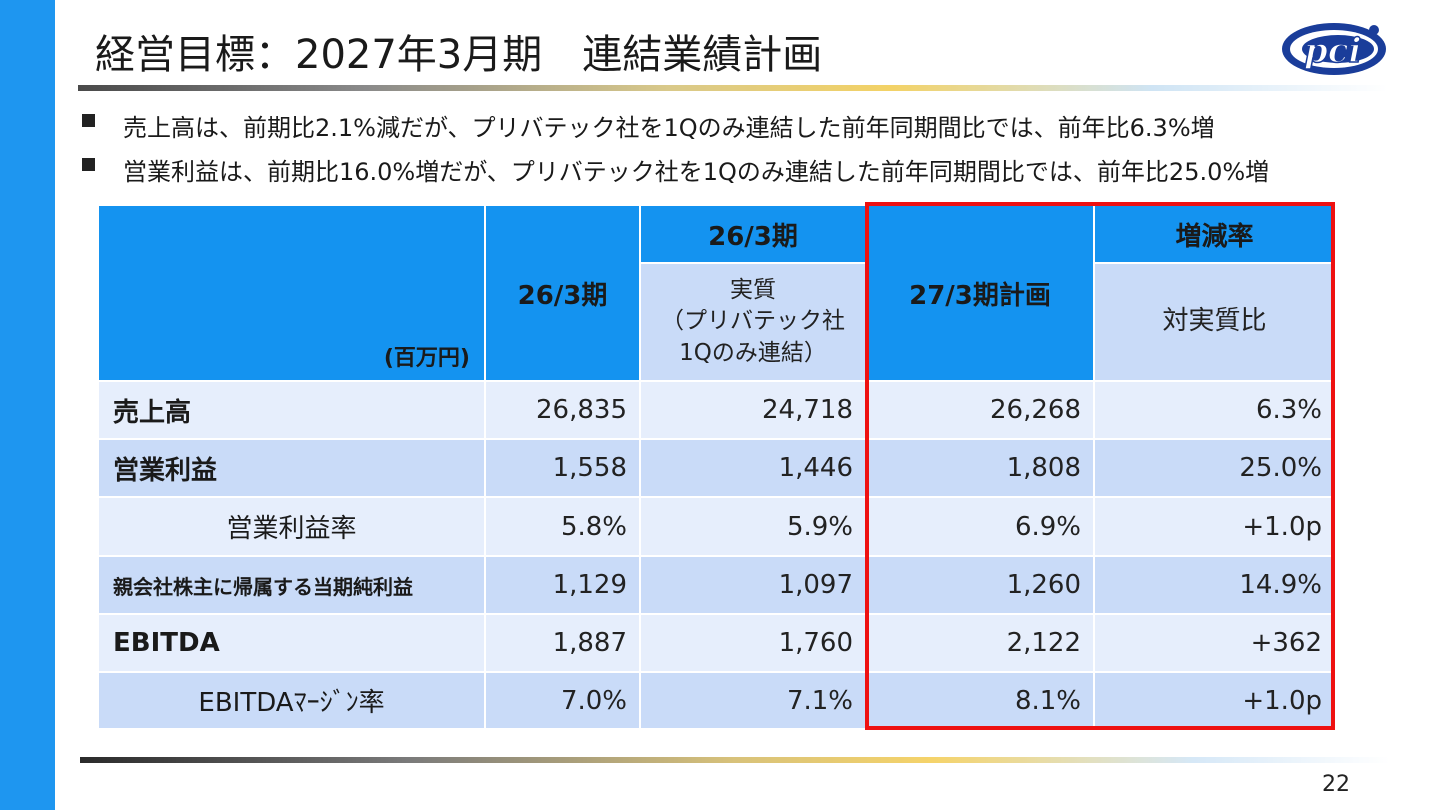  I want to click on cell-value: 1,887, so click(562, 643).